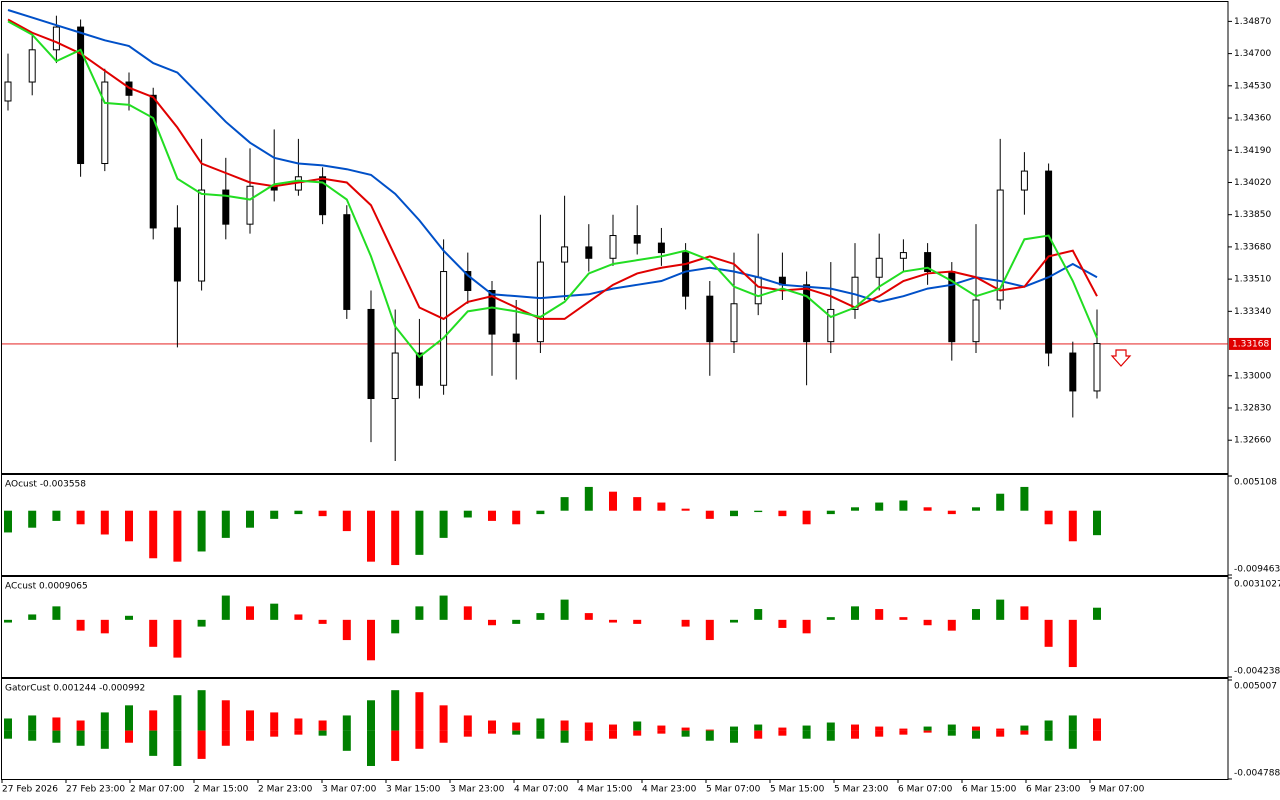 The width and height of the screenshot is (1280, 800). I want to click on y-tick-label: 0.005007, so click(1255, 687).